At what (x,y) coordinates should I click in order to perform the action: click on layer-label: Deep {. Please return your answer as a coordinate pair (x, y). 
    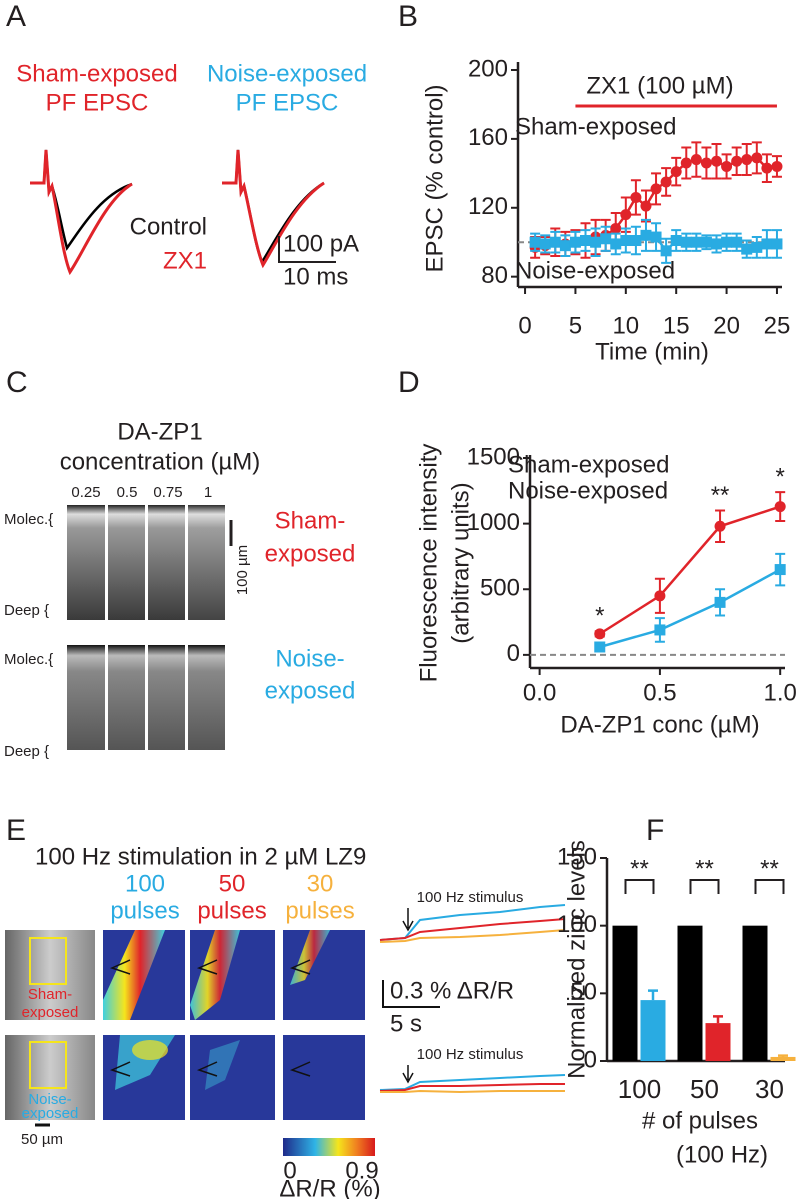
    Looking at the image, I should click on (26, 751).